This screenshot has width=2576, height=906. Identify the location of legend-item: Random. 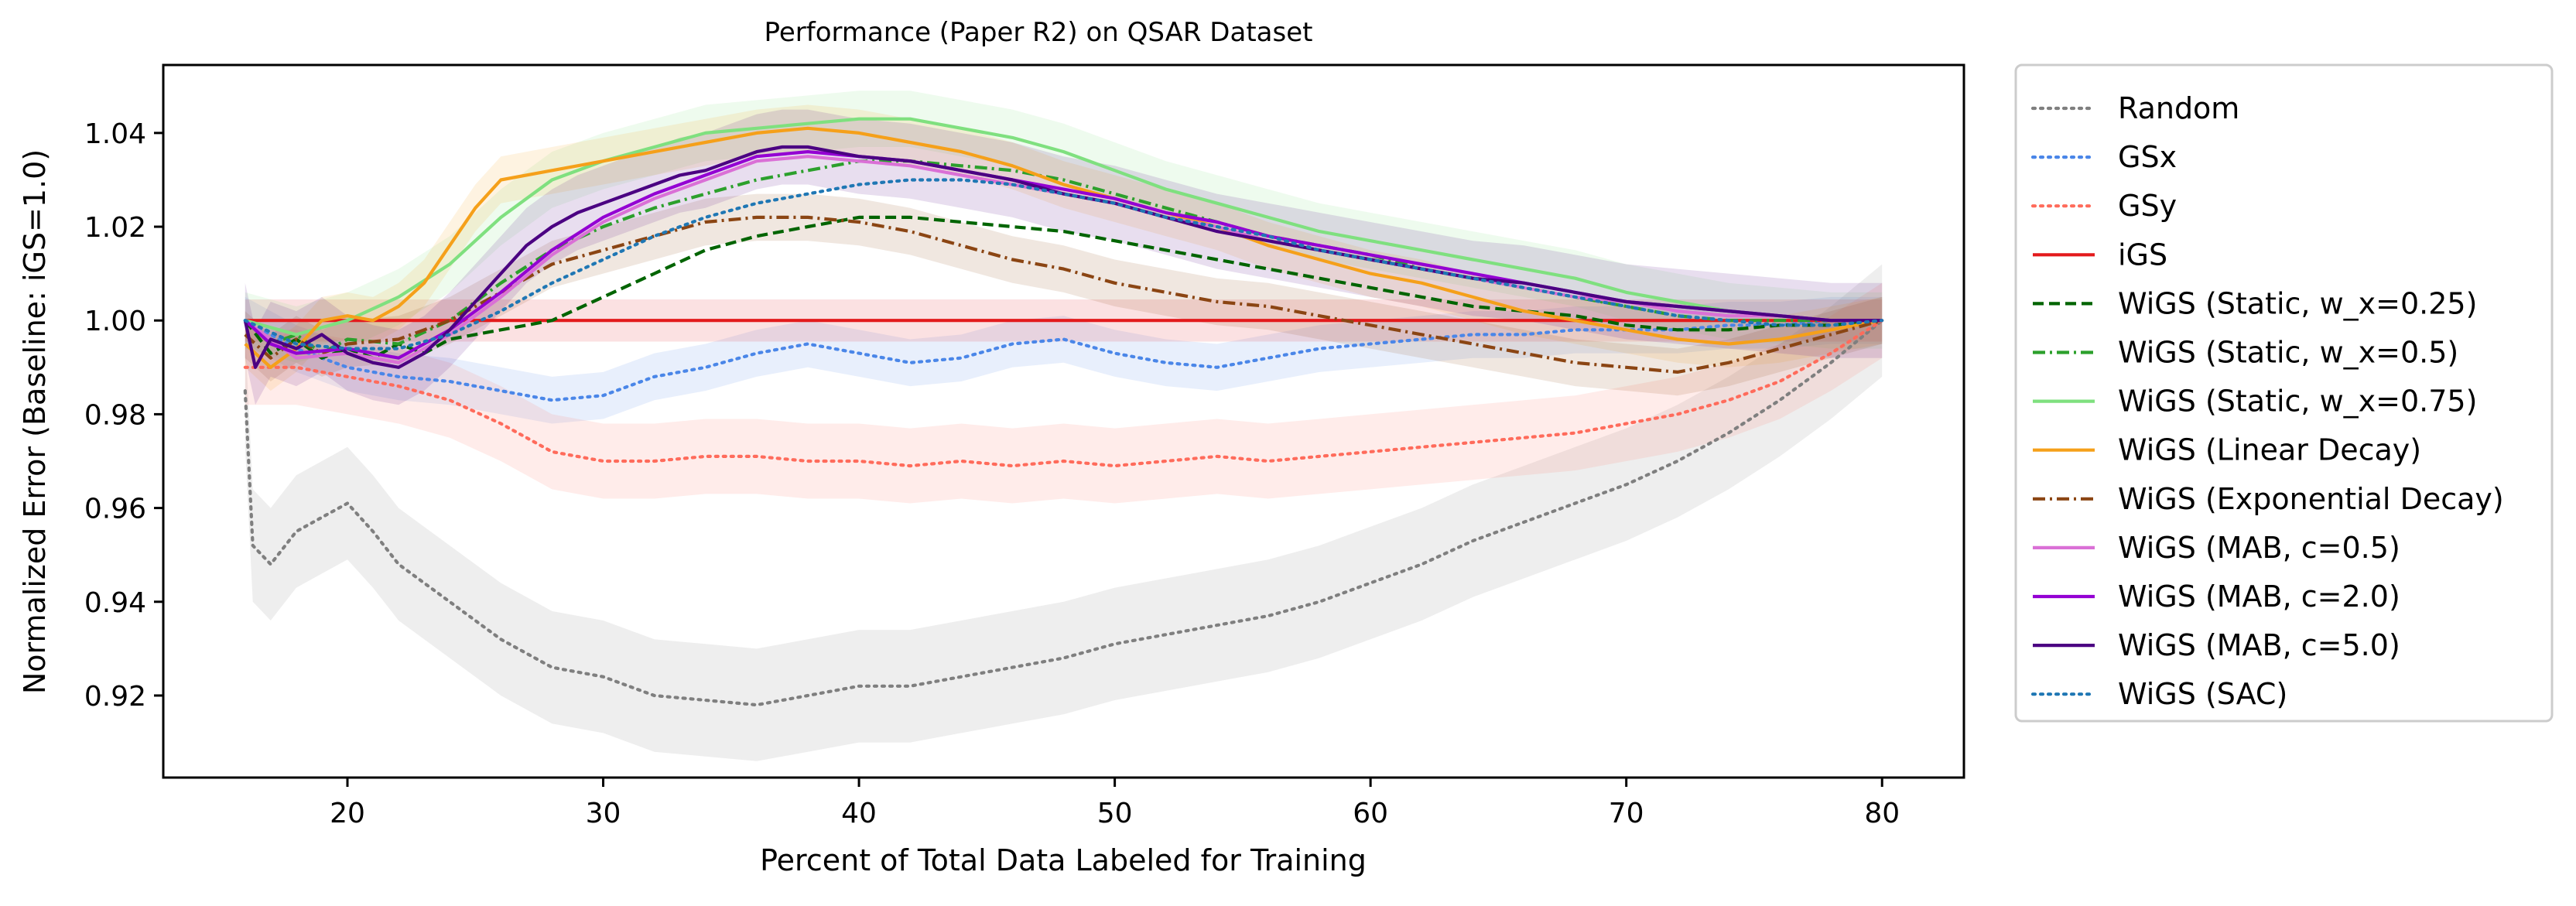
(2135, 108).